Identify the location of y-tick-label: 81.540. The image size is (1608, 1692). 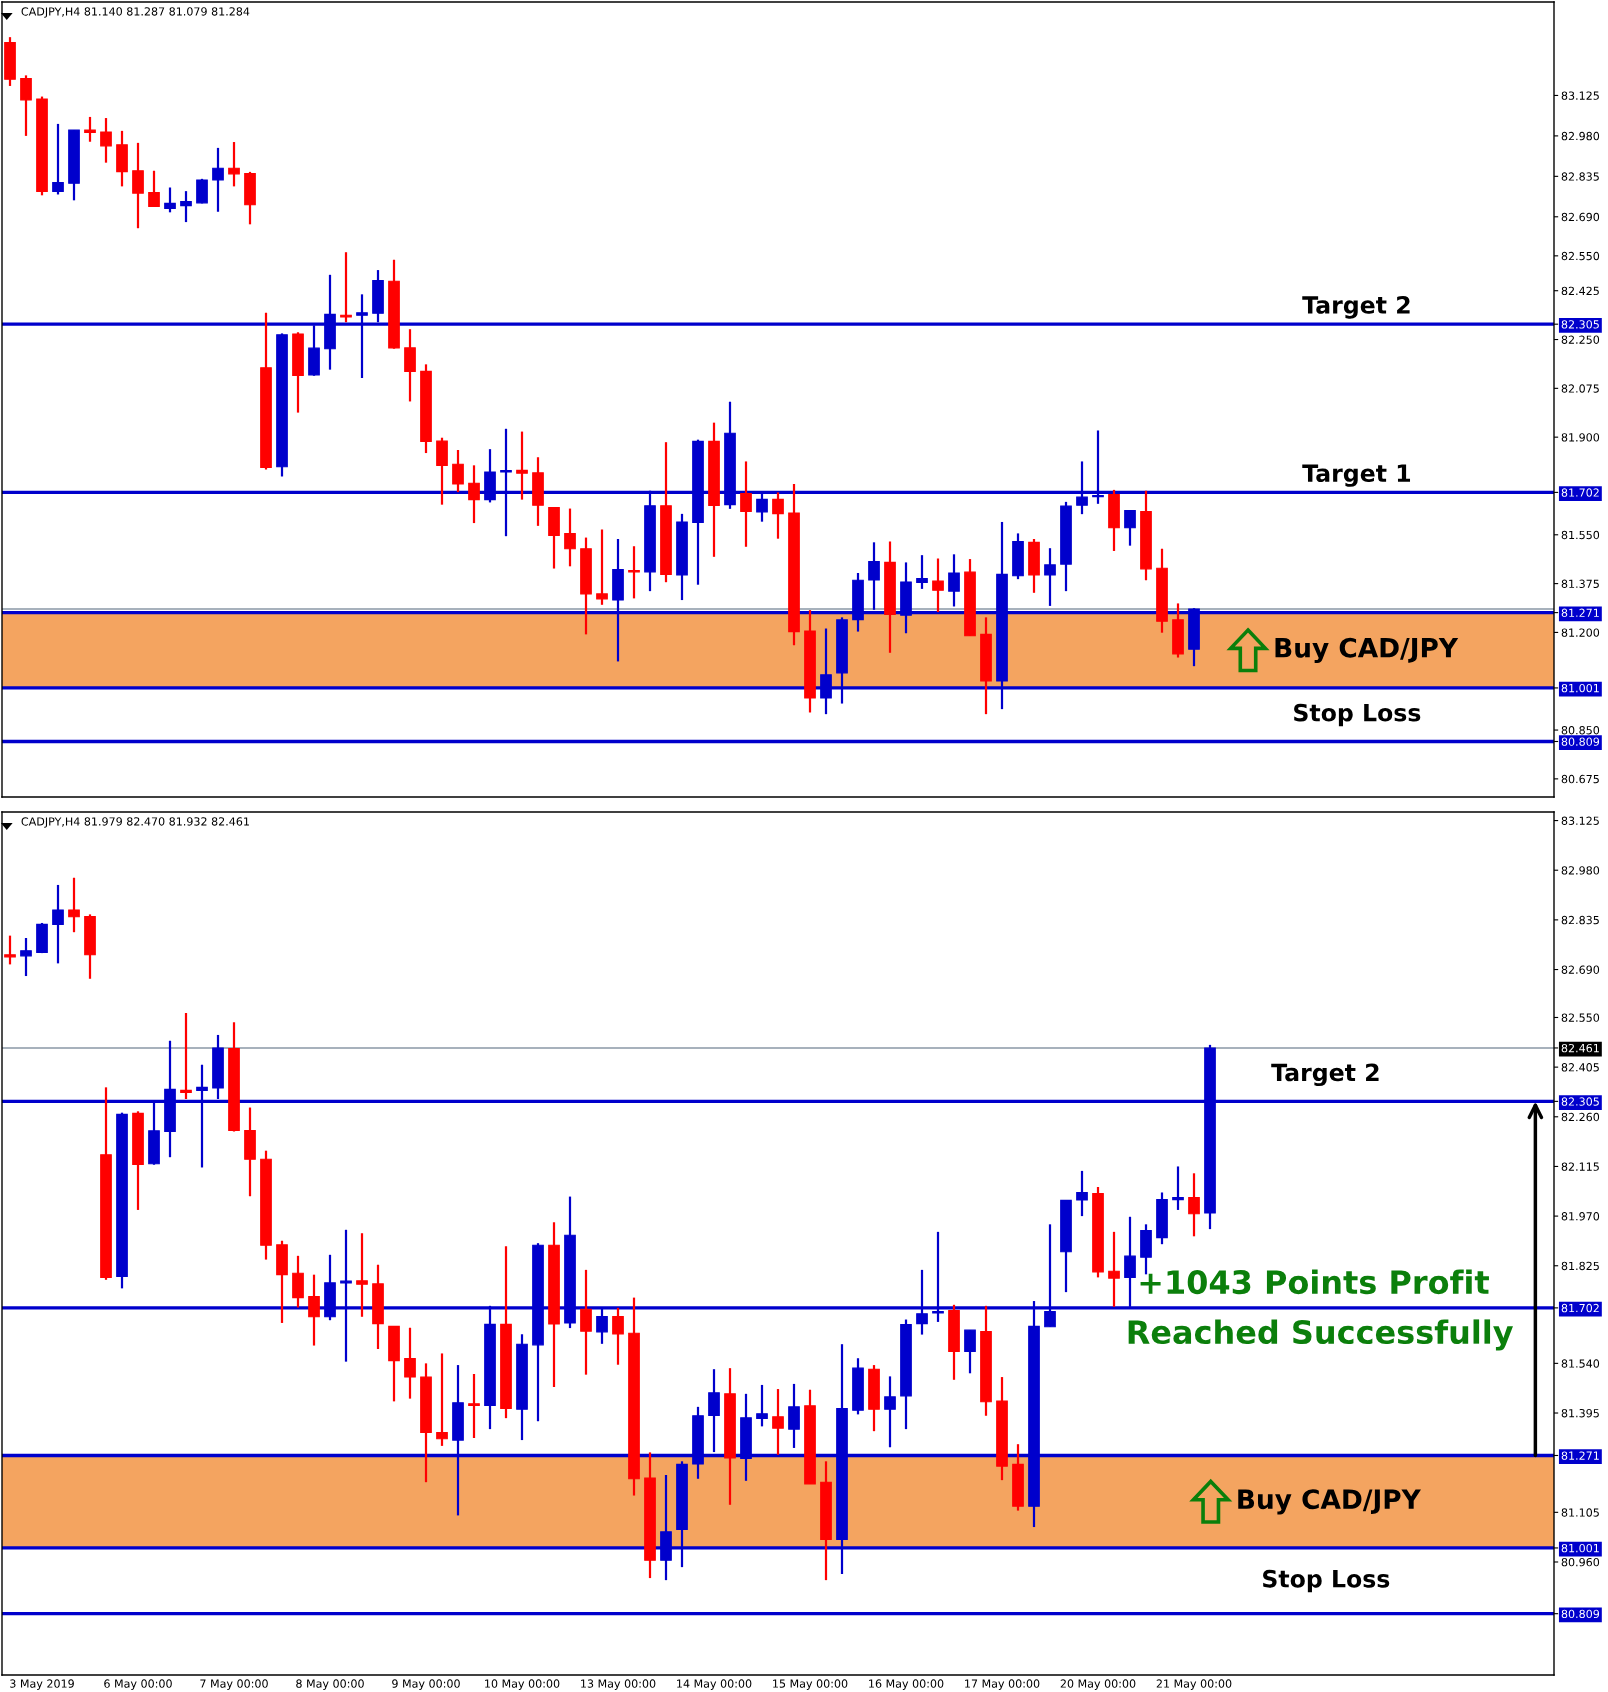
(1580, 1363).